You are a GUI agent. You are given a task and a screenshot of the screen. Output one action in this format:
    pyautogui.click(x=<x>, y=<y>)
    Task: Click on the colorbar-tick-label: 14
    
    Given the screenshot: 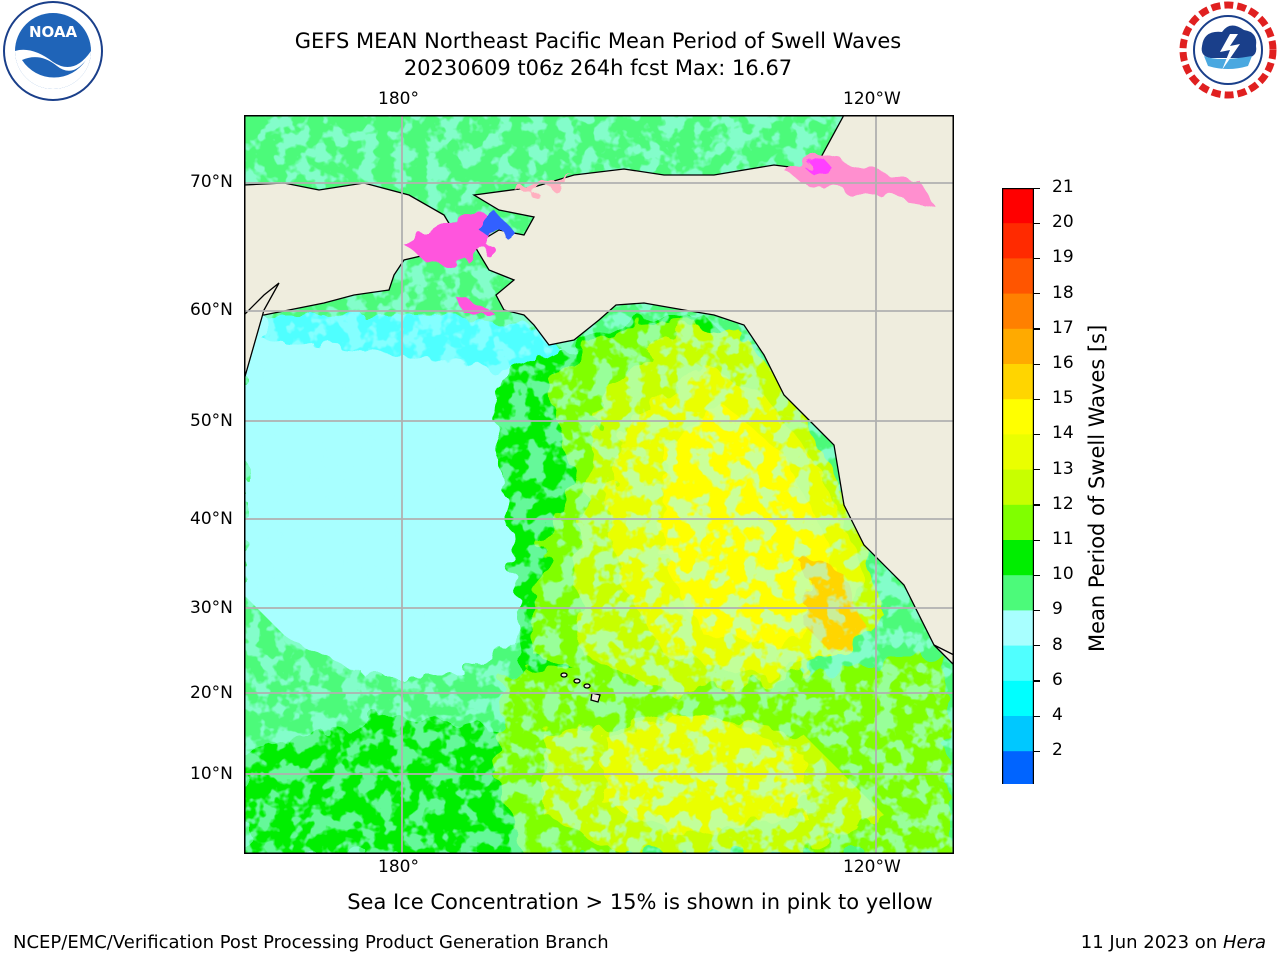 What is the action you would take?
    pyautogui.click(x=1063, y=433)
    